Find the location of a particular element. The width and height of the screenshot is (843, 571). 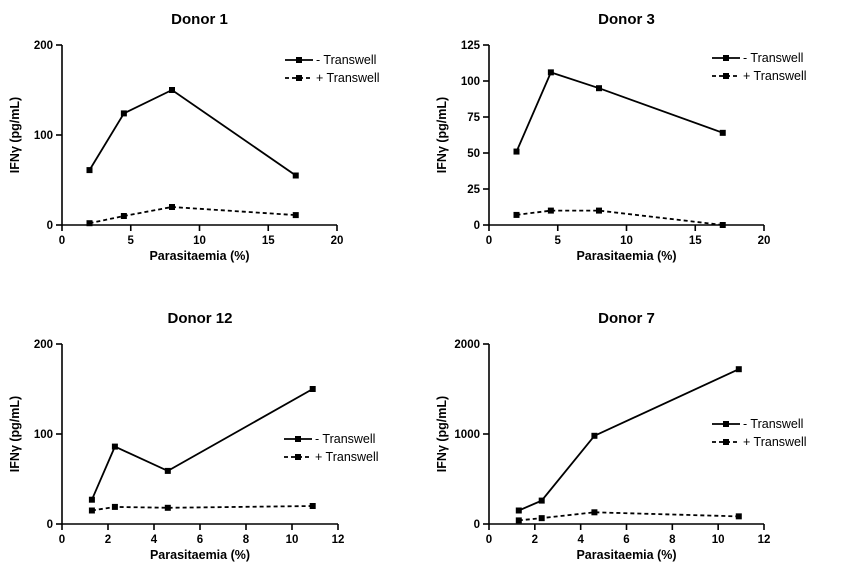

x-tick-label: 15 is located at coordinates (268, 241).